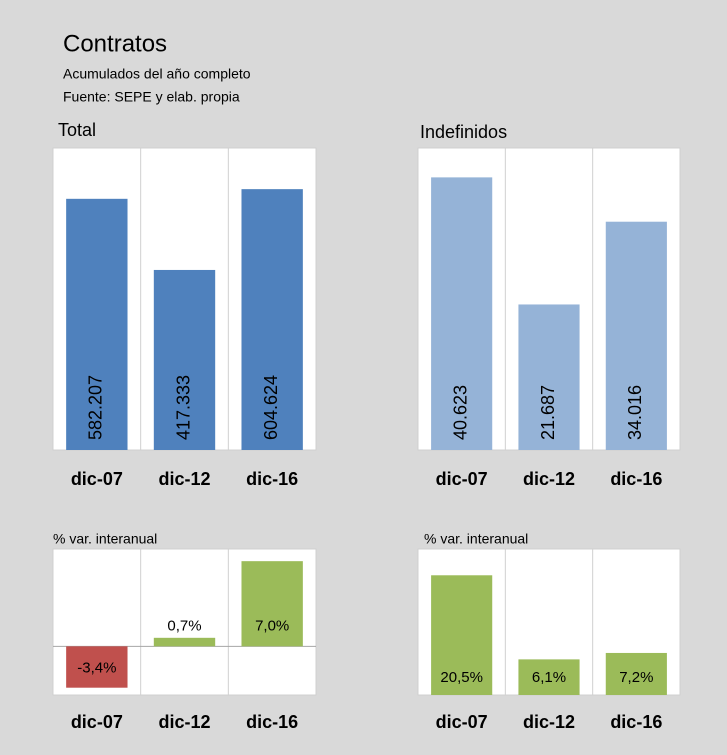  Describe the element at coordinates (271, 407) in the screenshot. I see `value-label: 604.624` at that location.